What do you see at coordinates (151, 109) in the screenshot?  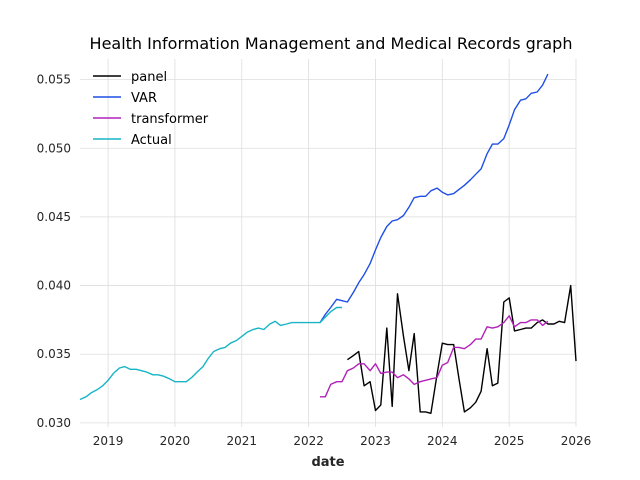 I see `legend: panel VAR transformer Actual` at bounding box center [151, 109].